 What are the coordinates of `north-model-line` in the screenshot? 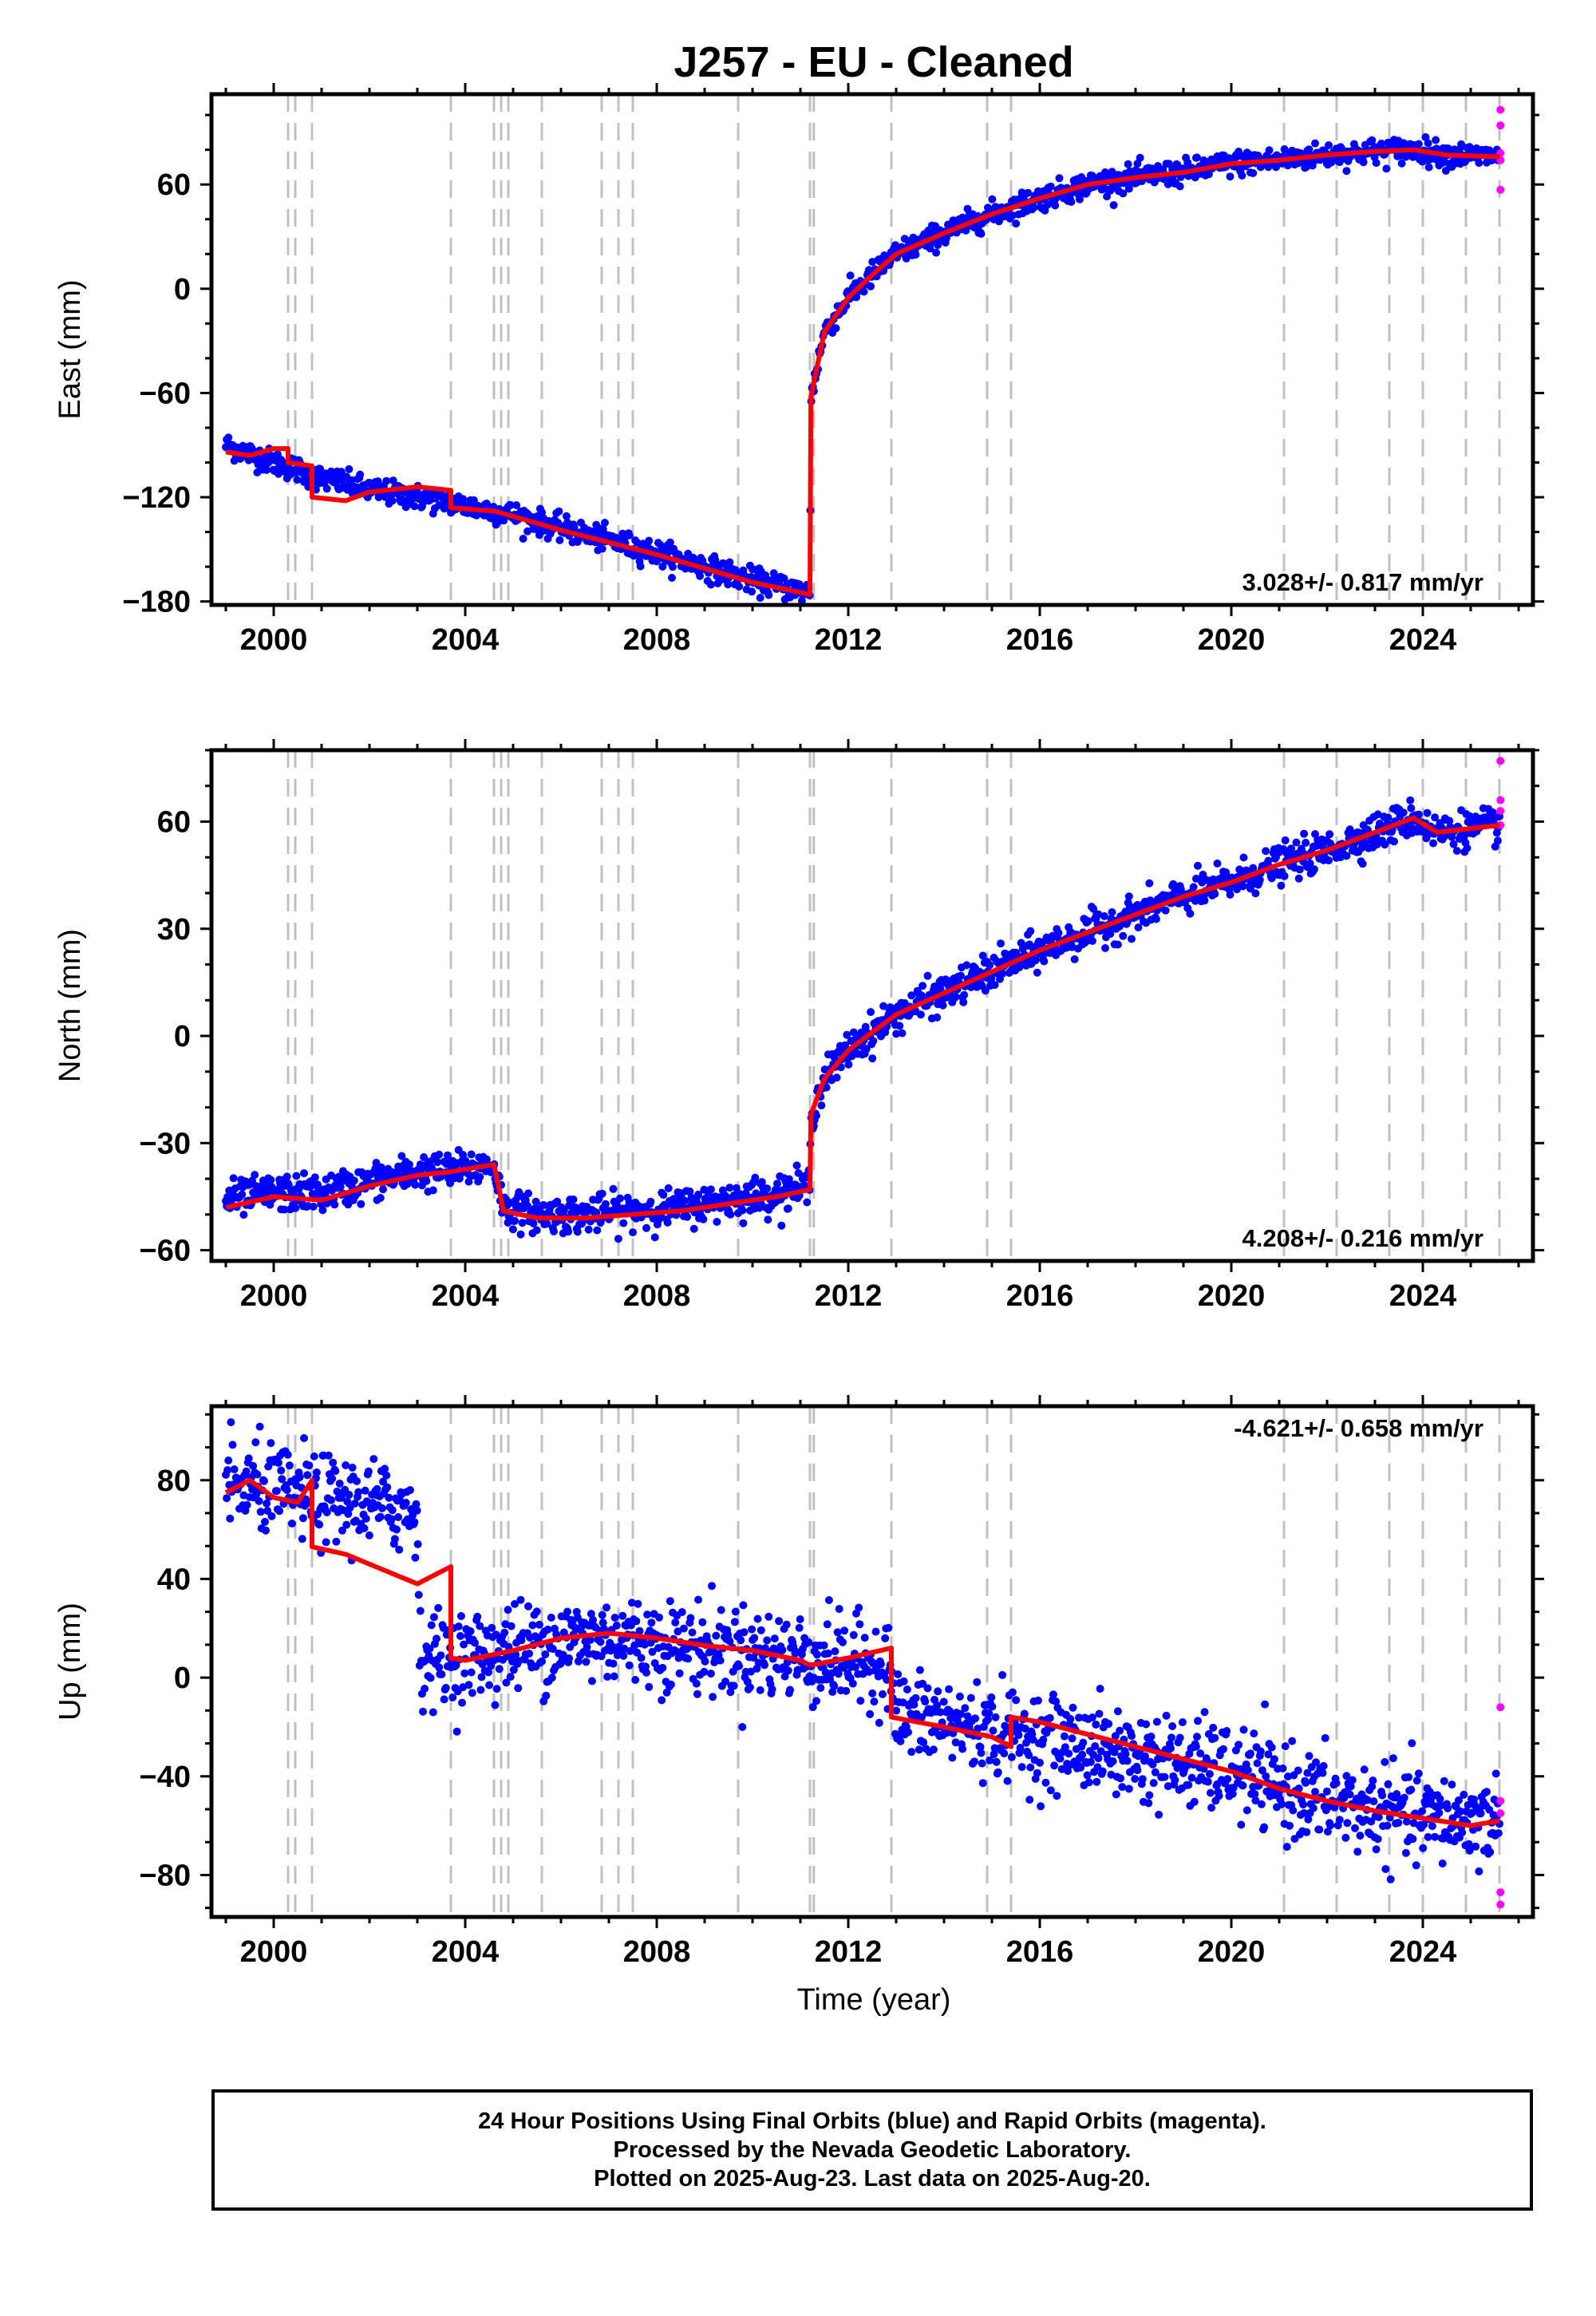 It's located at (863, 1018).